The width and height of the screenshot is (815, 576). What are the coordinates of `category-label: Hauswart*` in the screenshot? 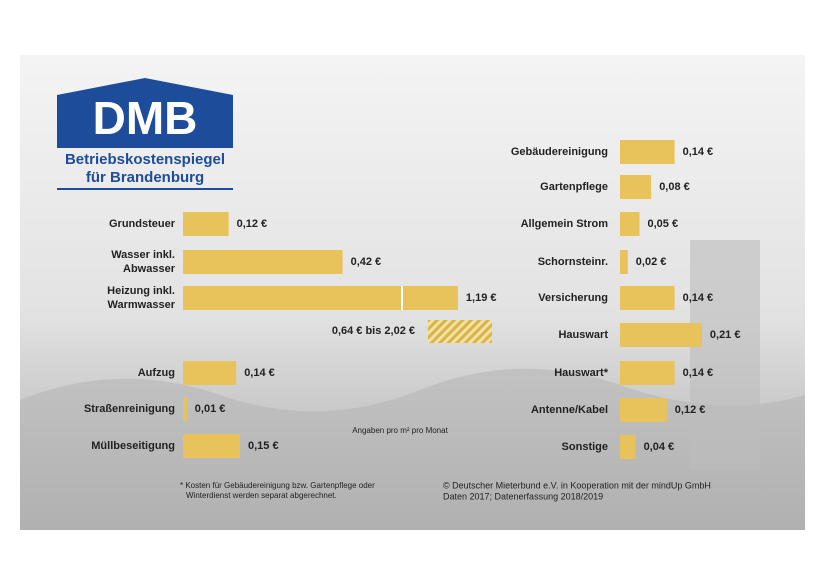 It's located at (581, 373).